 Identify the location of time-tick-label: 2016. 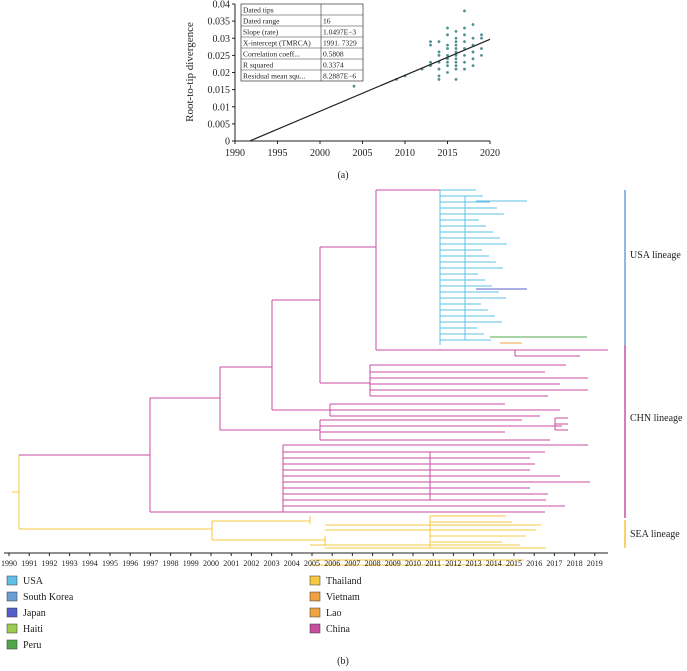
(534, 563).